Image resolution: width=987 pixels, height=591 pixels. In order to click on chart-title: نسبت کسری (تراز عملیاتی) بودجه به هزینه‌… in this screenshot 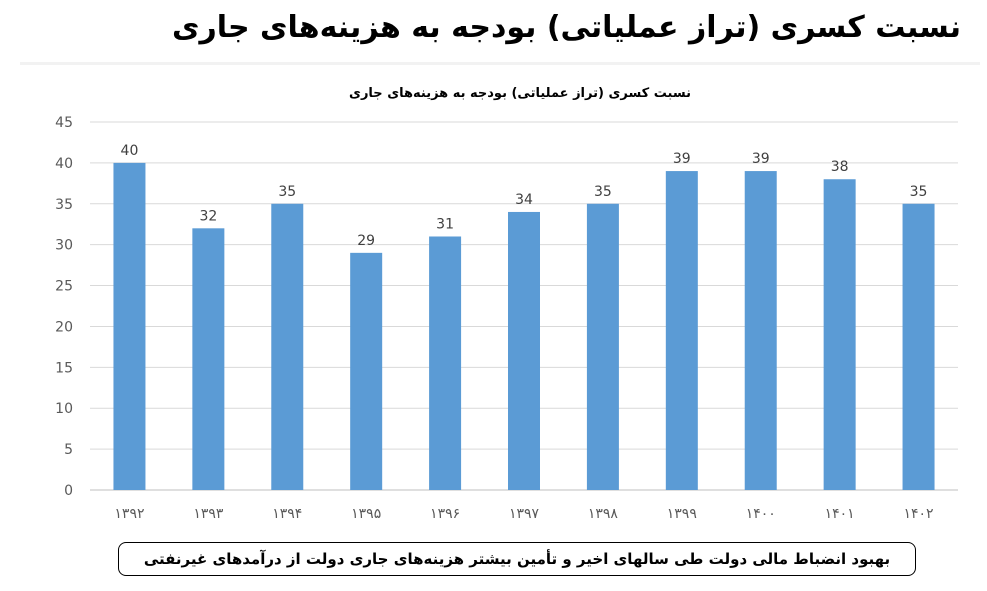, I will do `click(520, 93)`.